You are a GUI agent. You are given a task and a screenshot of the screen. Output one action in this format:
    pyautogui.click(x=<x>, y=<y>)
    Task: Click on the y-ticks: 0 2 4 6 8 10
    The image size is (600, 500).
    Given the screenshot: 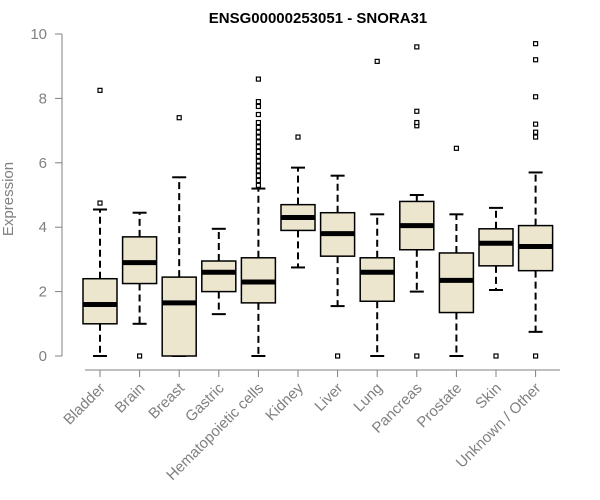 What is the action you would take?
    pyautogui.click(x=46, y=195)
    